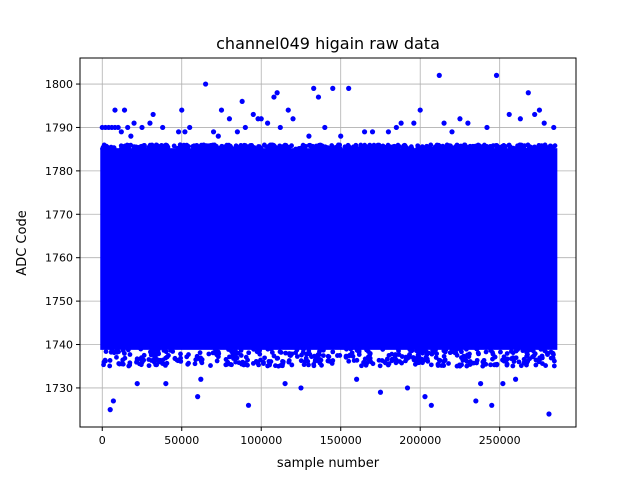 This screenshot has height=484, width=640. What do you see at coordinates (261, 440) in the screenshot?
I see `x-tick-label: 100000` at bounding box center [261, 440].